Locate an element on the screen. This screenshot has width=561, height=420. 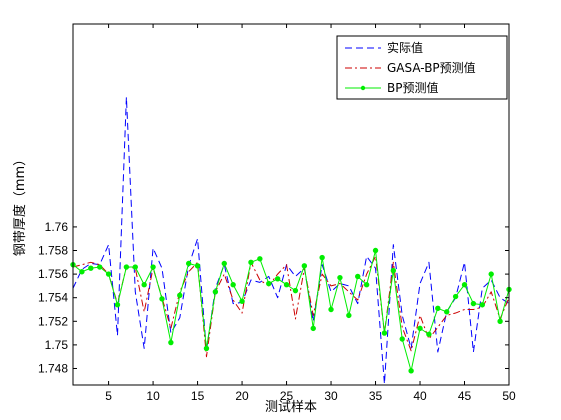
x-tick-label: 20 is located at coordinates (242, 396).